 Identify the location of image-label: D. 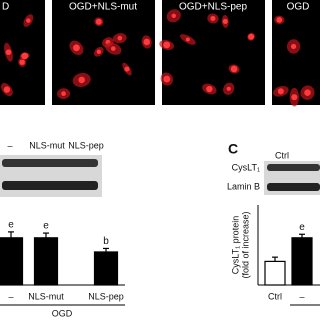
(5, 7).